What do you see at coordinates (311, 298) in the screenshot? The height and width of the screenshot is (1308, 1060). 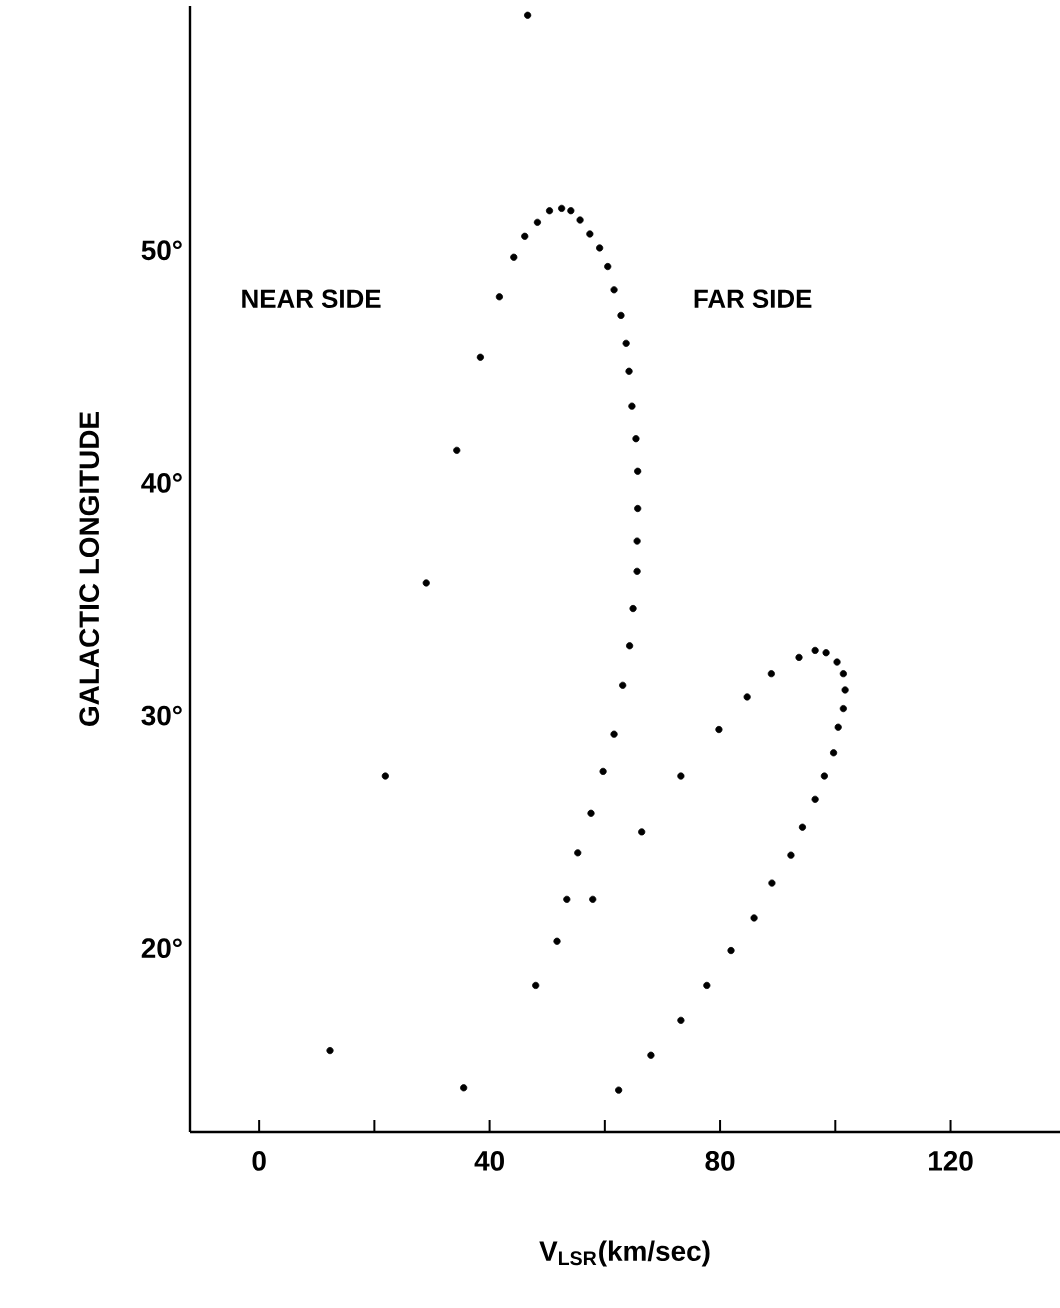 I see `annotation: NEAR SIDE` at bounding box center [311, 298].